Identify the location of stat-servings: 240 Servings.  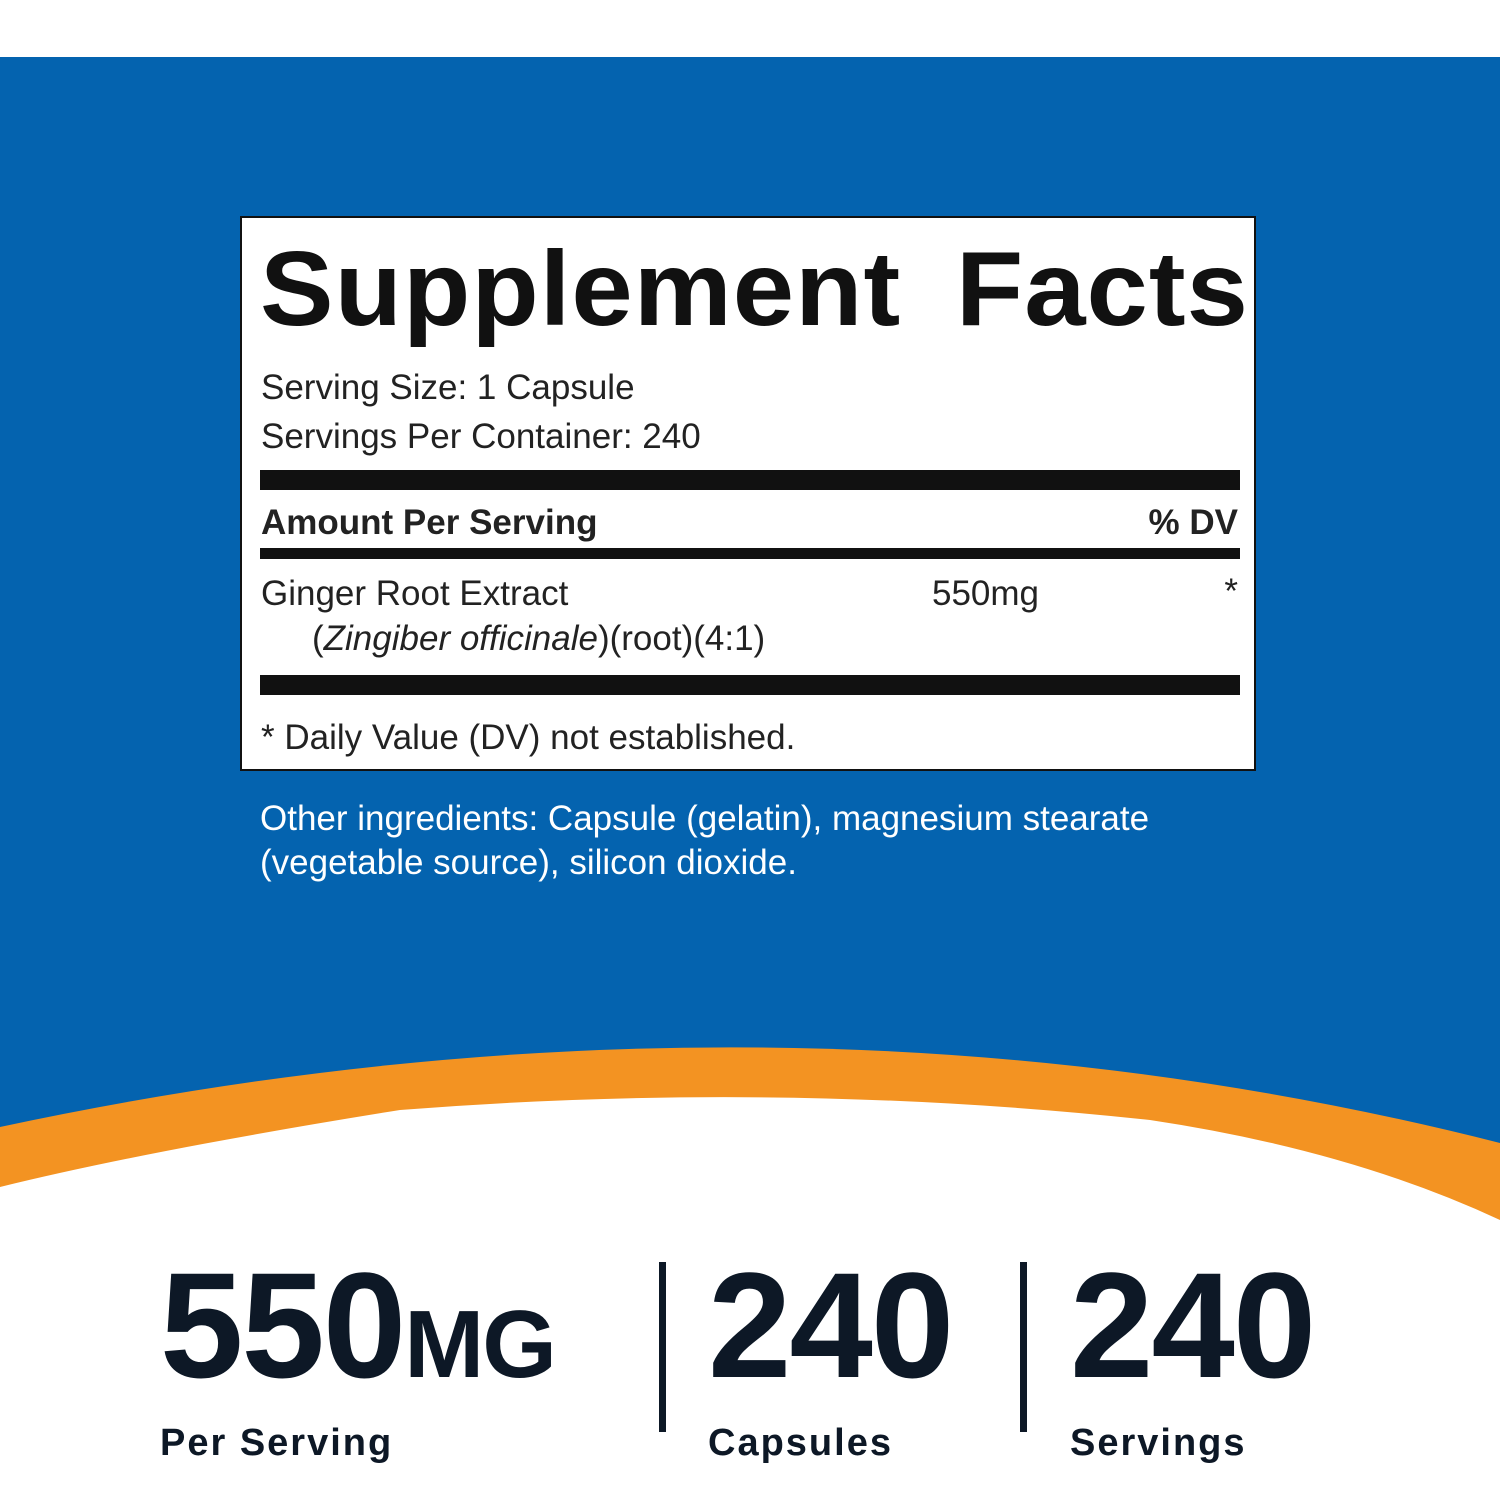
(1193, 1357).